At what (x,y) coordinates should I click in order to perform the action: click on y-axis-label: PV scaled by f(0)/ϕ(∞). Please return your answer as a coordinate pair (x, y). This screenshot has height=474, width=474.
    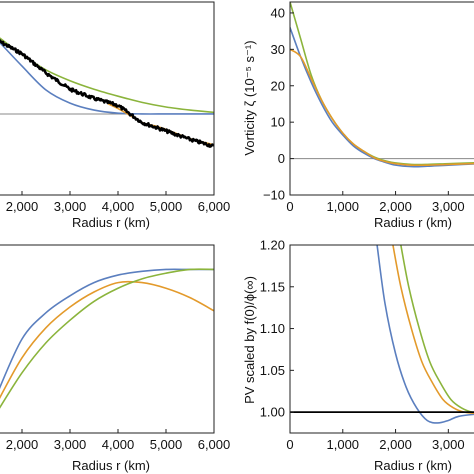
    Looking at the image, I should click on (249, 340).